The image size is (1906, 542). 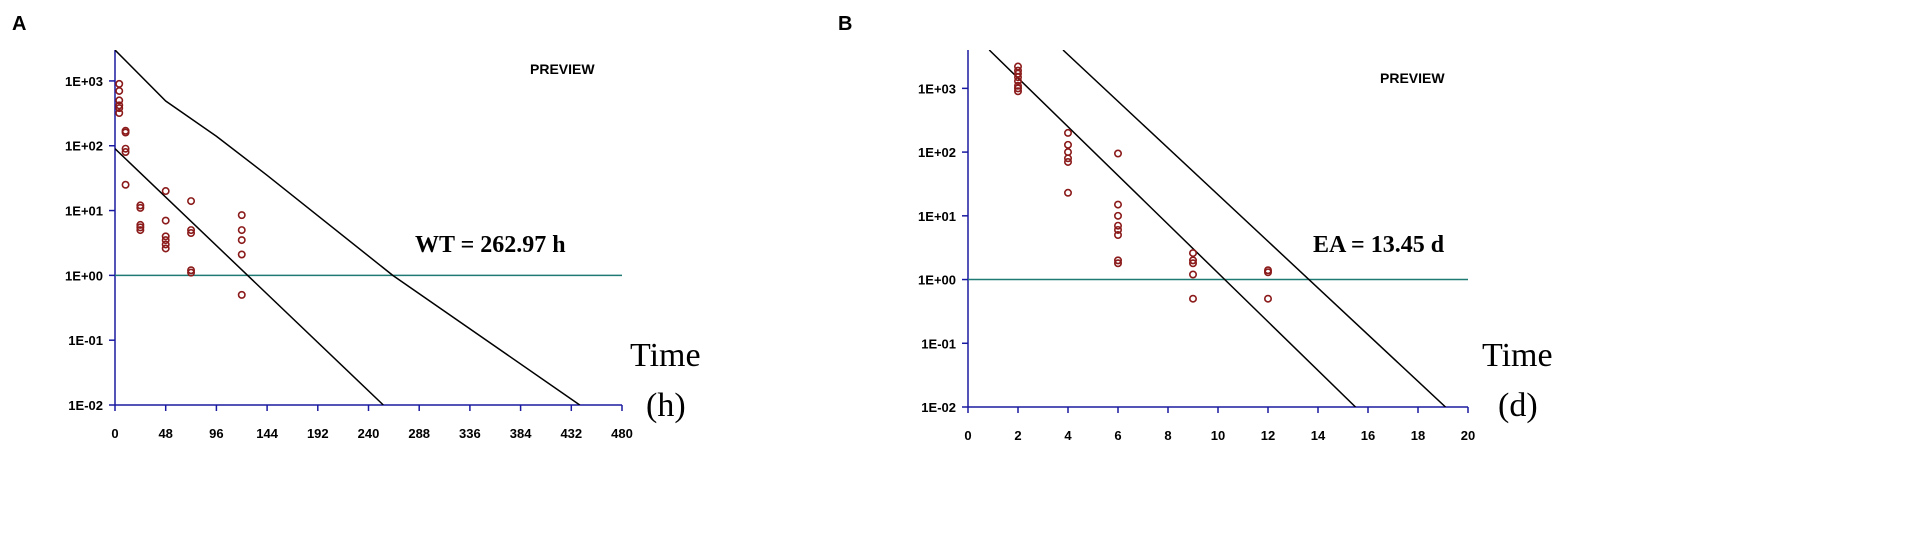 I want to click on x-tick-label: 18, so click(x=1418, y=435).